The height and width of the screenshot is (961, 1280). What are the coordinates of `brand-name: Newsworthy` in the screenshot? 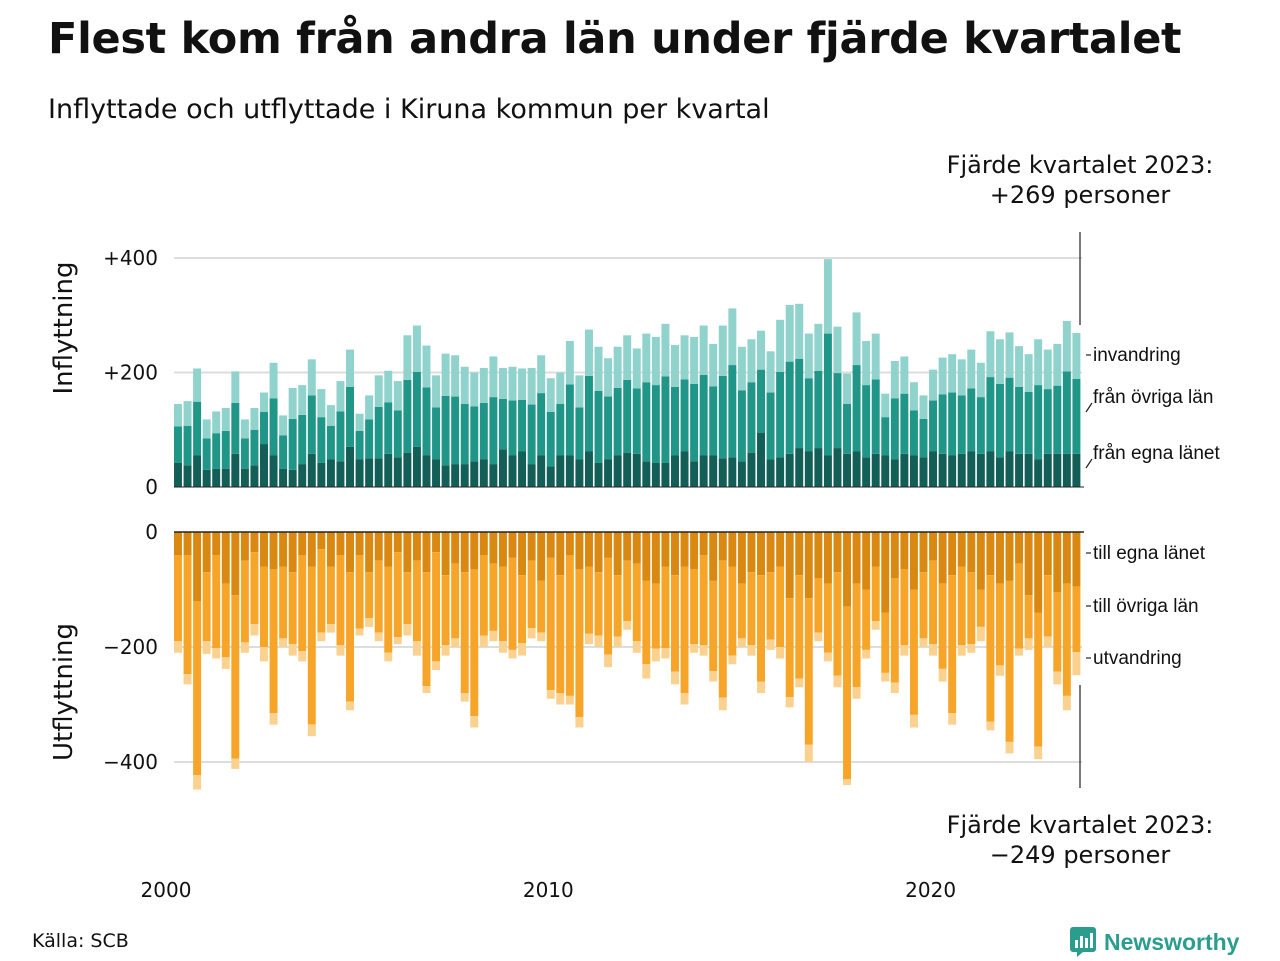 It's located at (1172, 941).